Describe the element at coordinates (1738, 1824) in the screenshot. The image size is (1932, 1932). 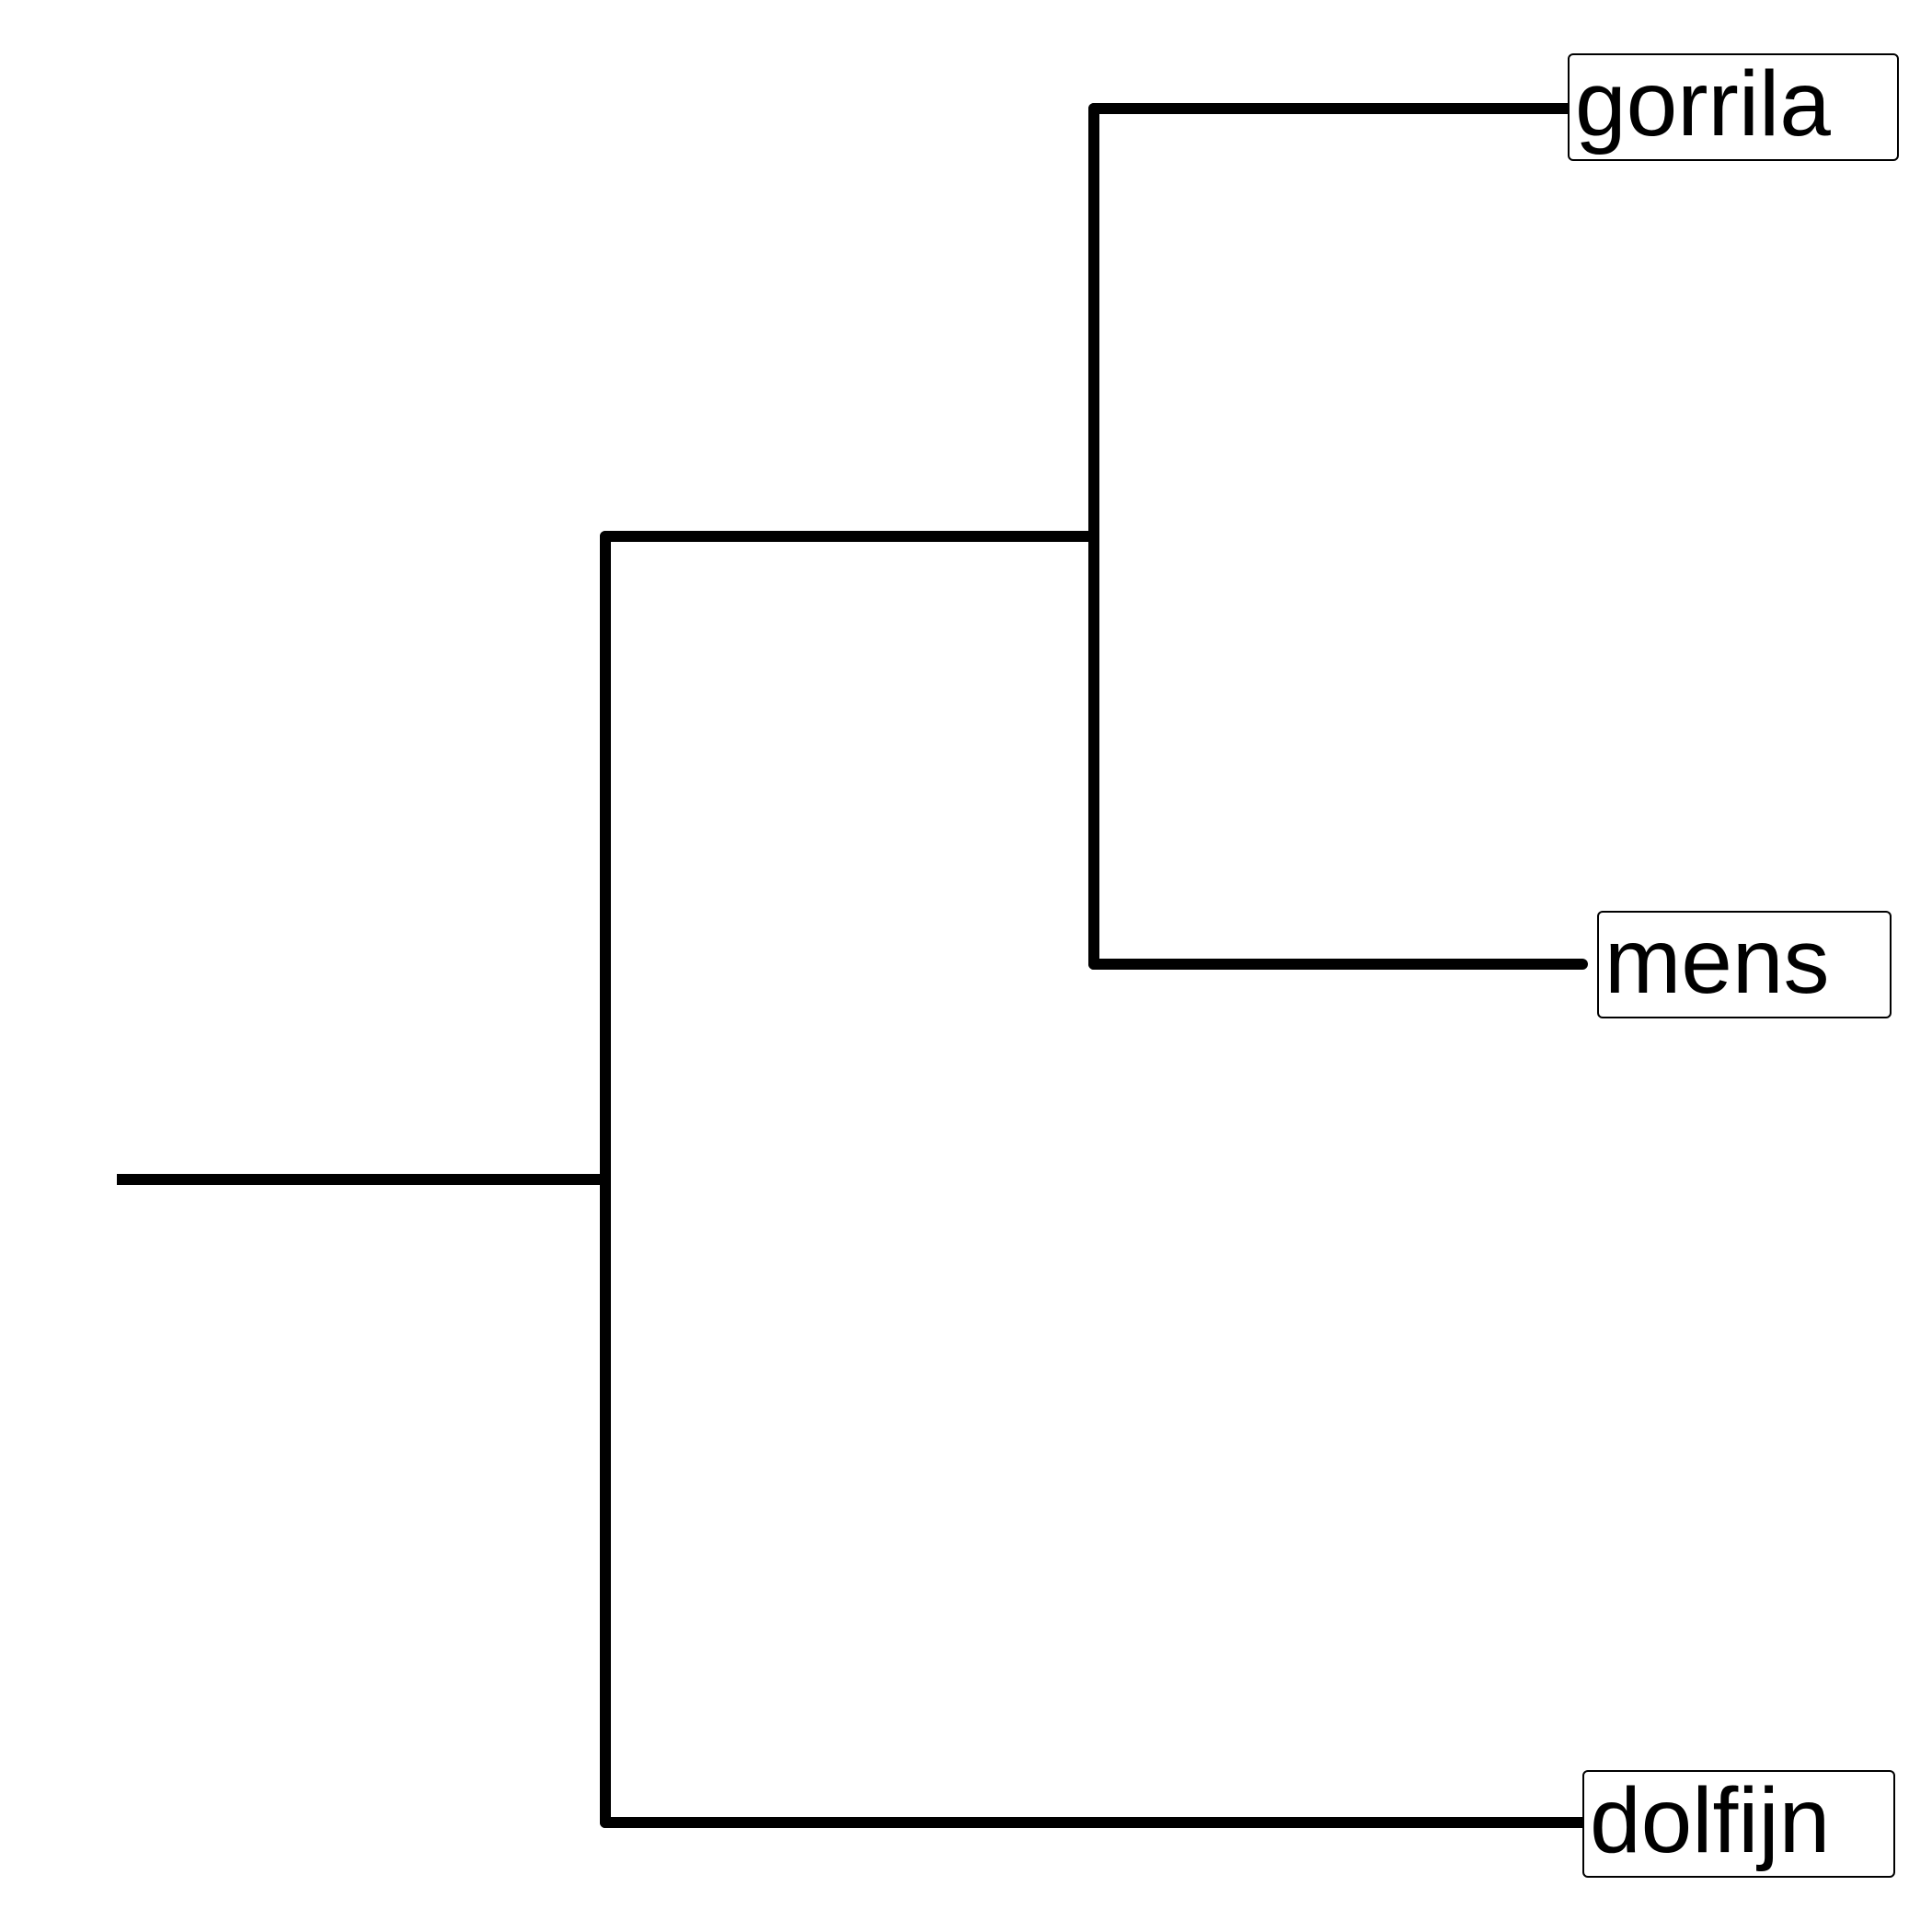
I see `tip-label-dolphin: dolfijn` at that location.